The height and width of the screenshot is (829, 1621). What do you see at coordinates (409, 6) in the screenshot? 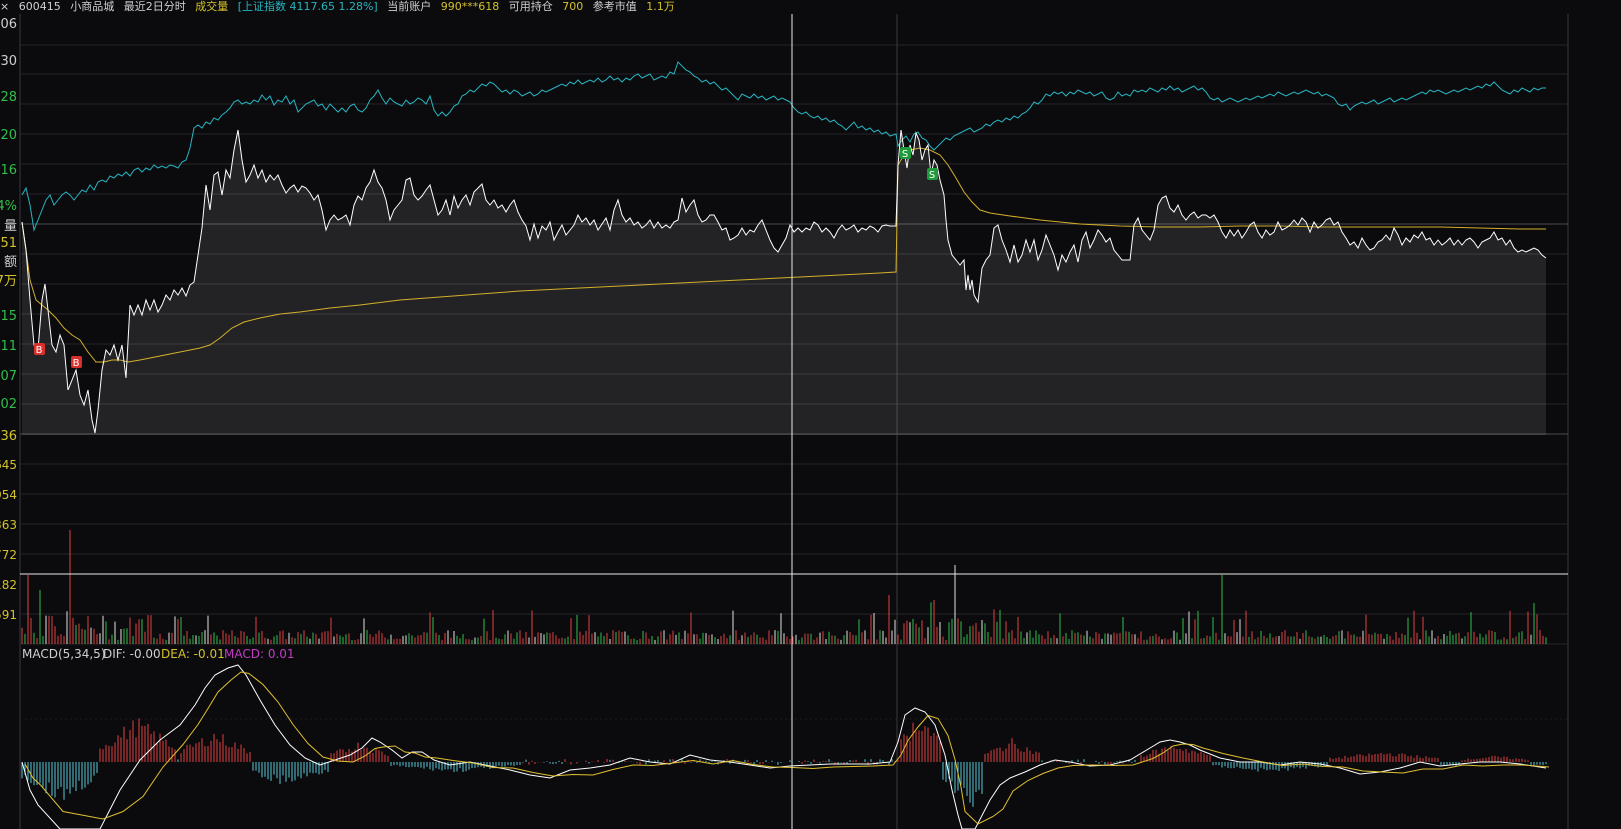
I see `account-label: 当前账户` at bounding box center [409, 6].